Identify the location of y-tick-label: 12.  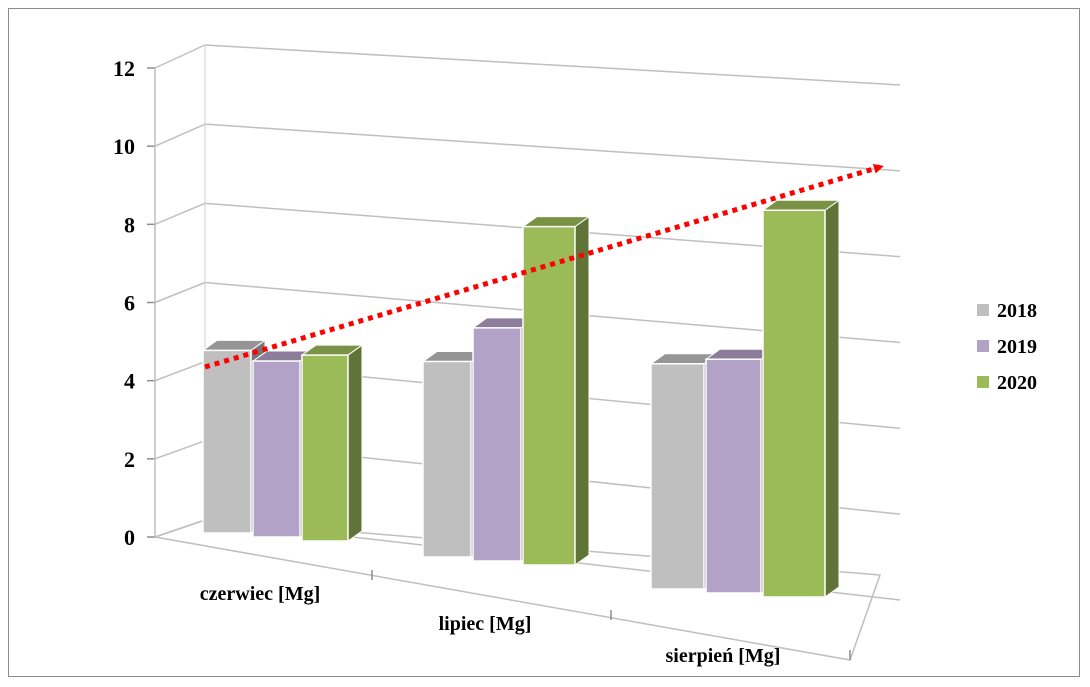
(124, 68).